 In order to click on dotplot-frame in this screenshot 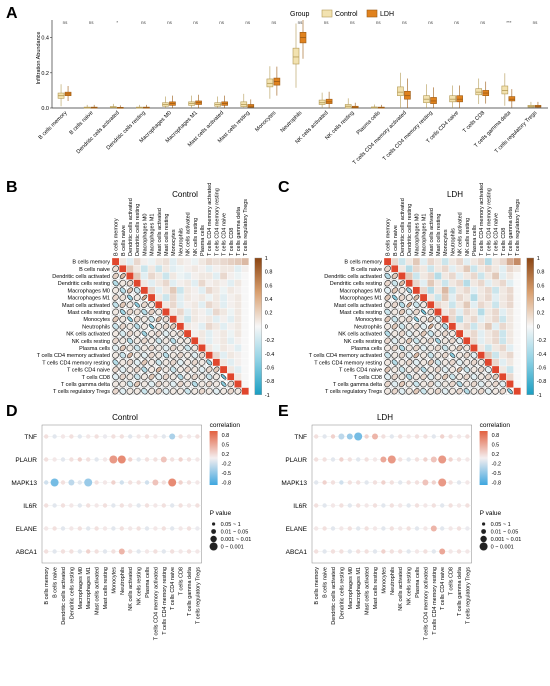, I will do `click(121, 494)`.